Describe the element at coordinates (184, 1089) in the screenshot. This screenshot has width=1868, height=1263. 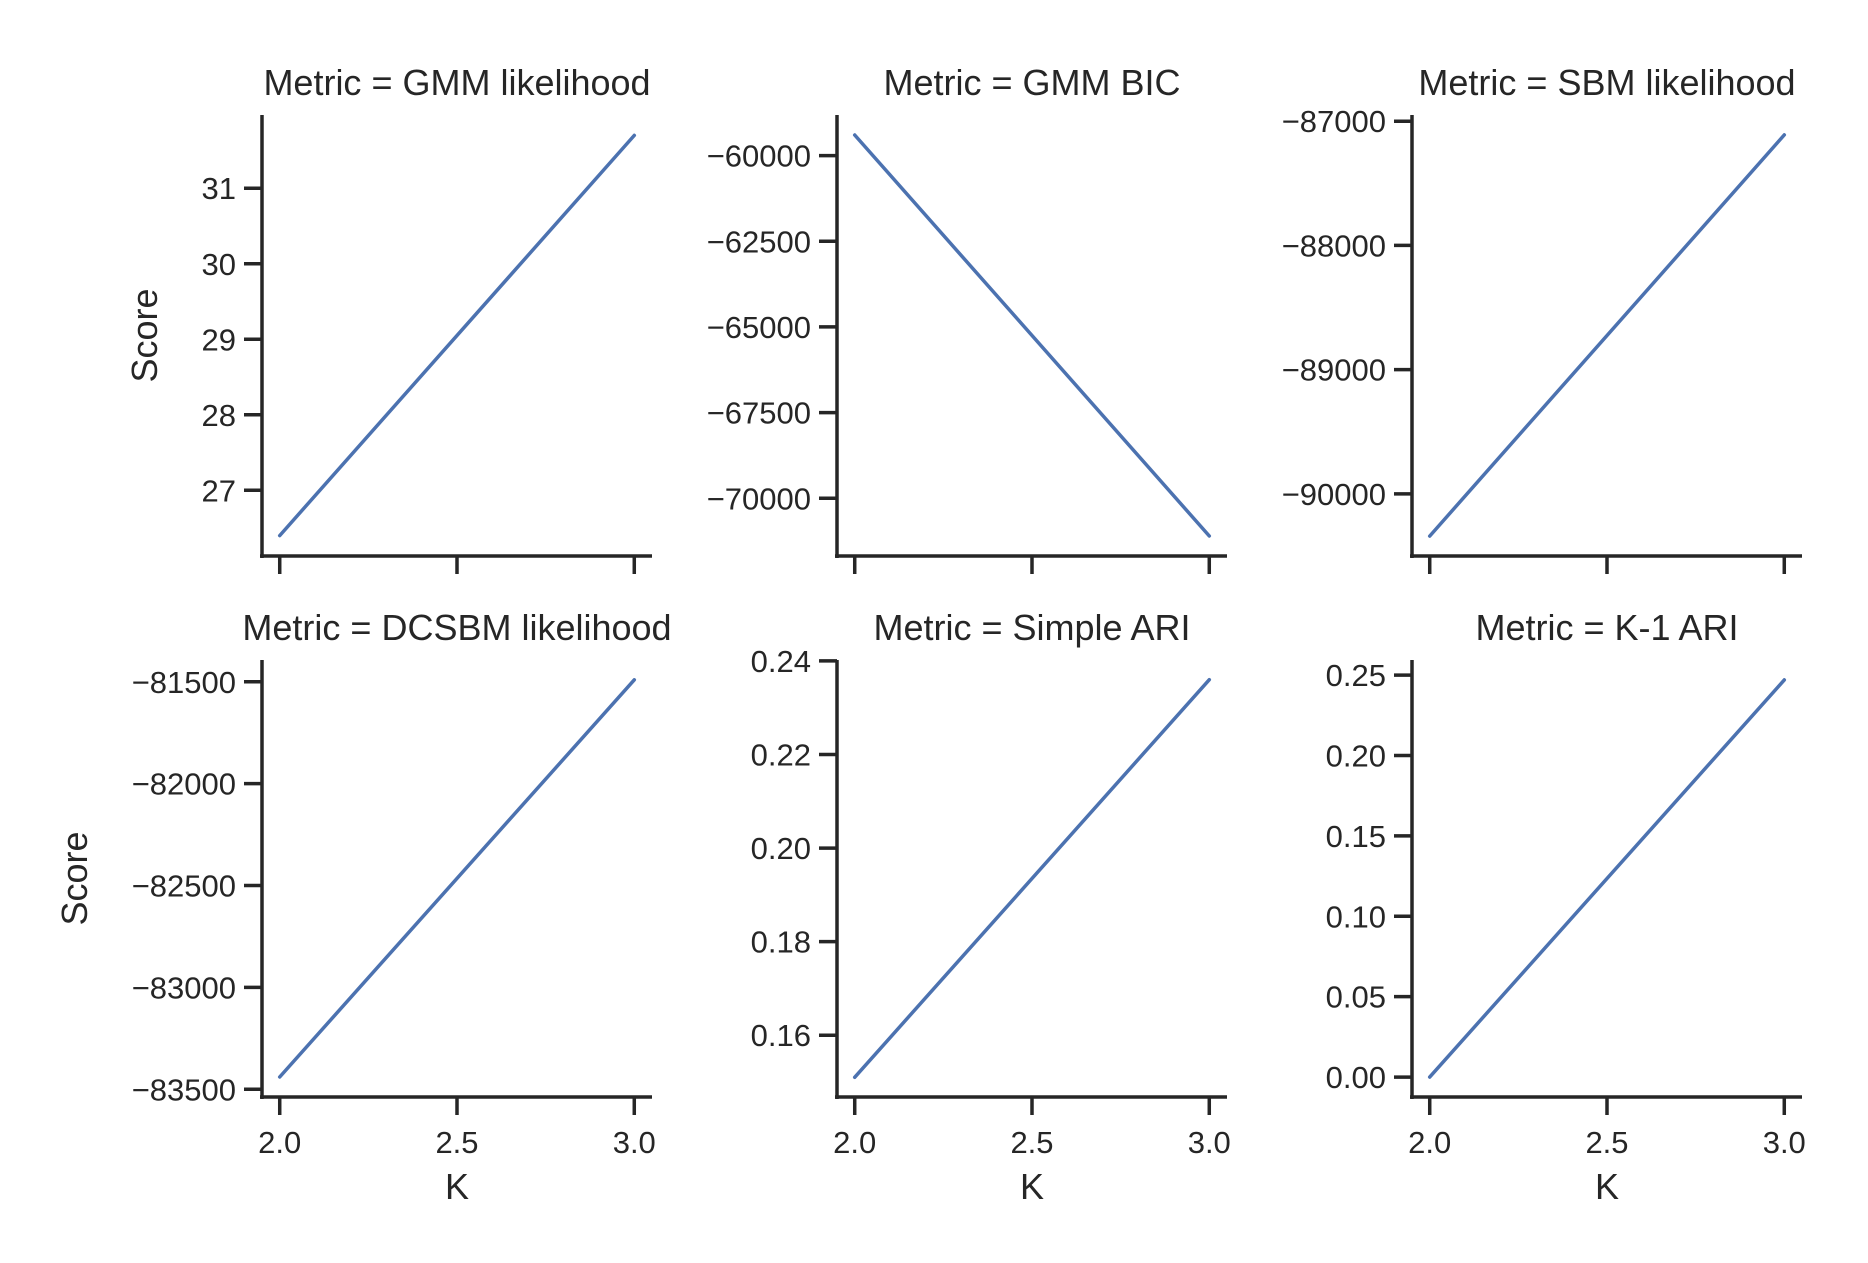
I see `y-tick-label: −83500` at that location.